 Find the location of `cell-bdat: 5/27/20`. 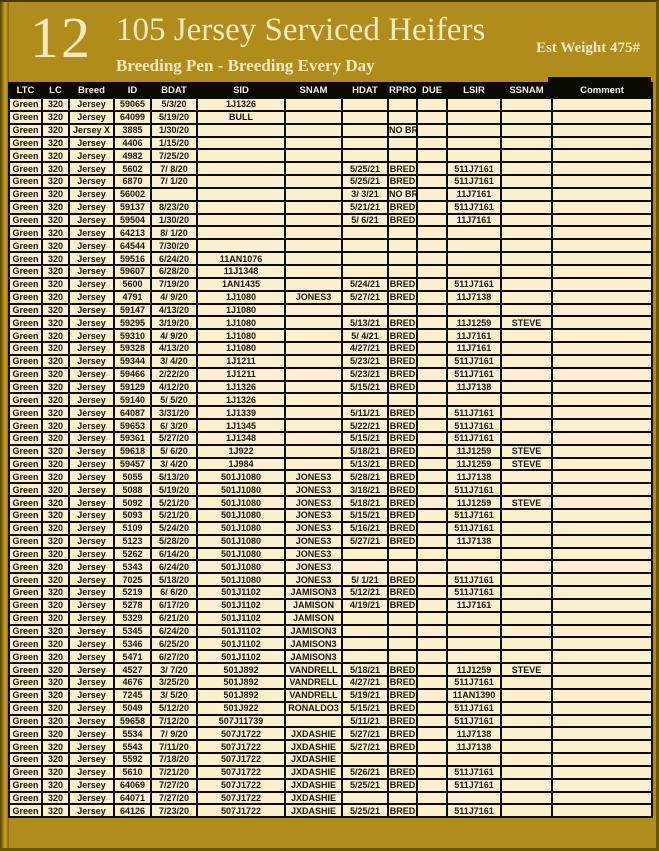

cell-bdat: 5/27/20 is located at coordinates (174, 438).